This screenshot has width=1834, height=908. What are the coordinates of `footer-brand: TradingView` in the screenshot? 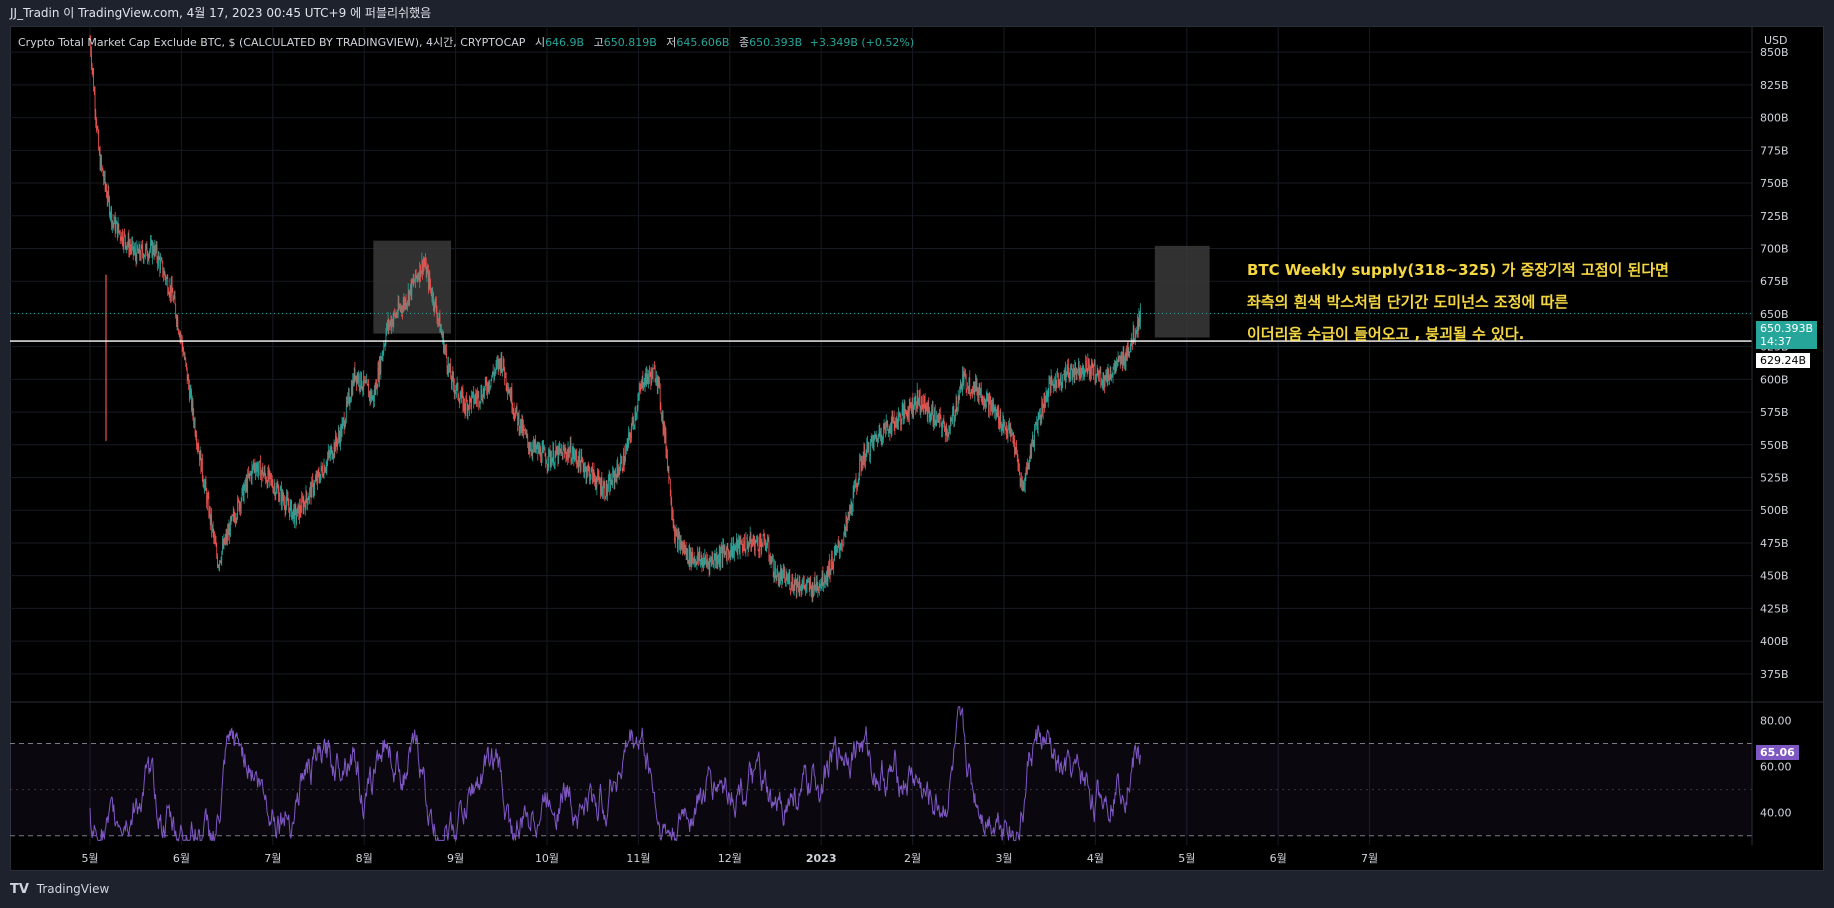 It's located at (73, 889).